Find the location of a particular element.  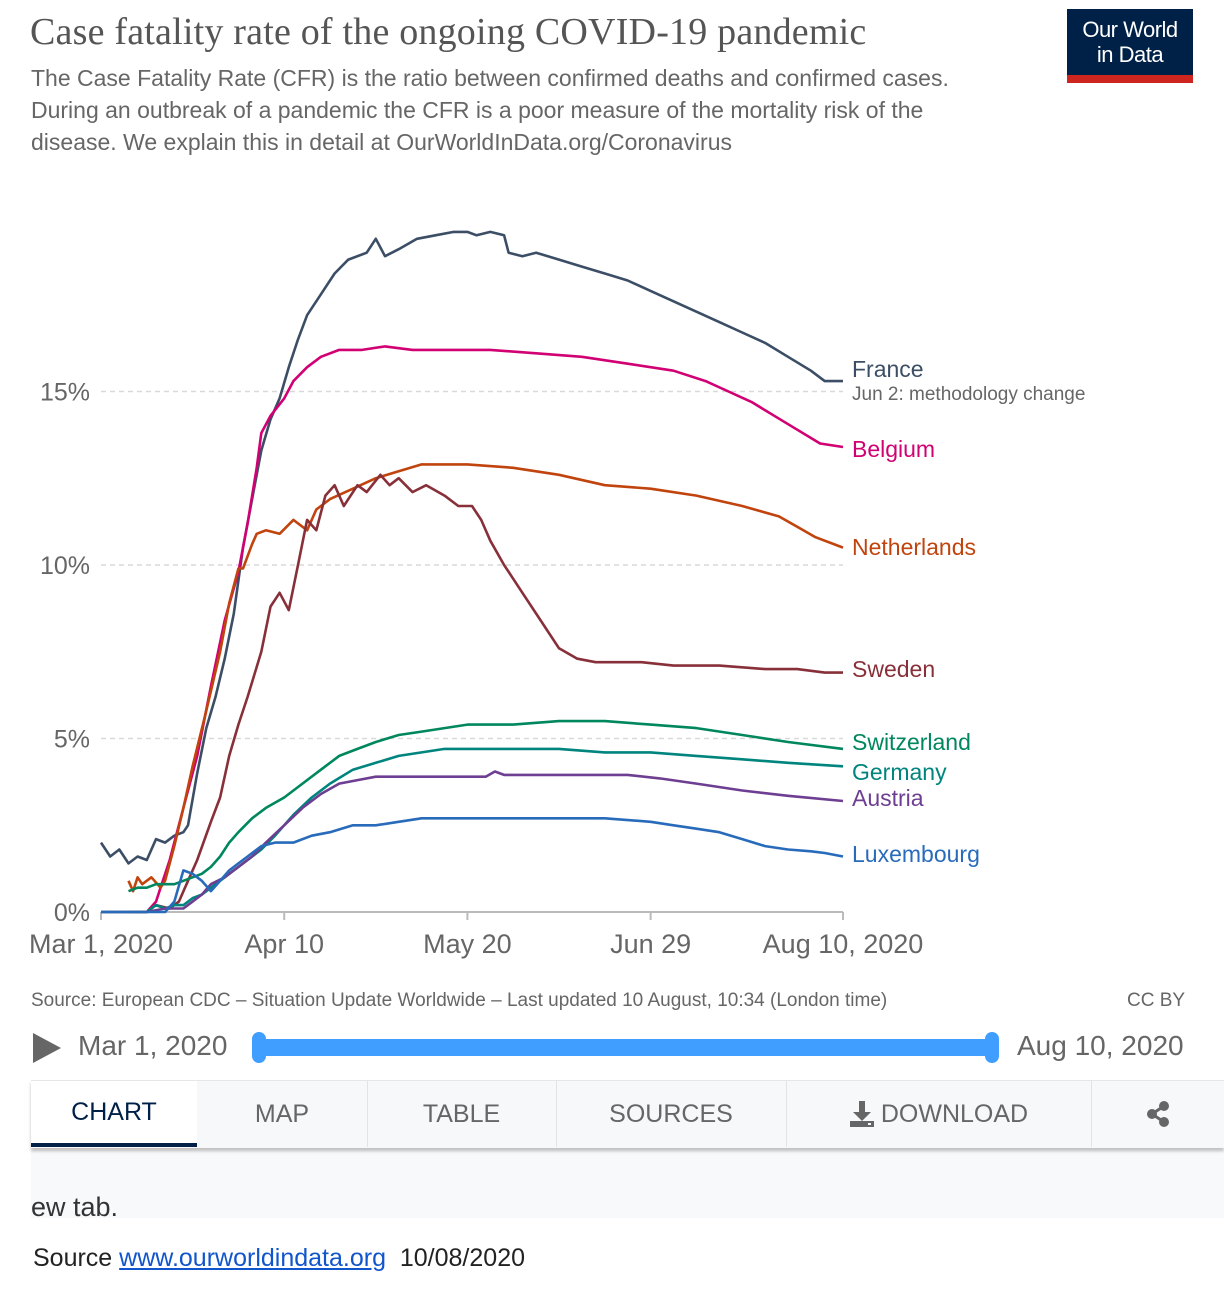

series-line-switzerland is located at coordinates (486, 806).